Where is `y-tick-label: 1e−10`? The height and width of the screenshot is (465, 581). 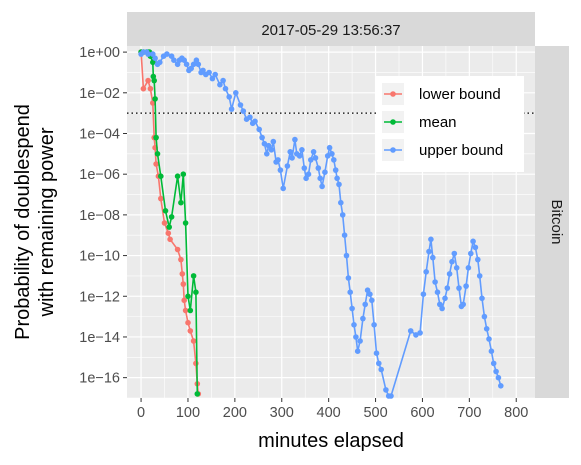
y-tick-label: 1e−10 is located at coordinates (99, 257).